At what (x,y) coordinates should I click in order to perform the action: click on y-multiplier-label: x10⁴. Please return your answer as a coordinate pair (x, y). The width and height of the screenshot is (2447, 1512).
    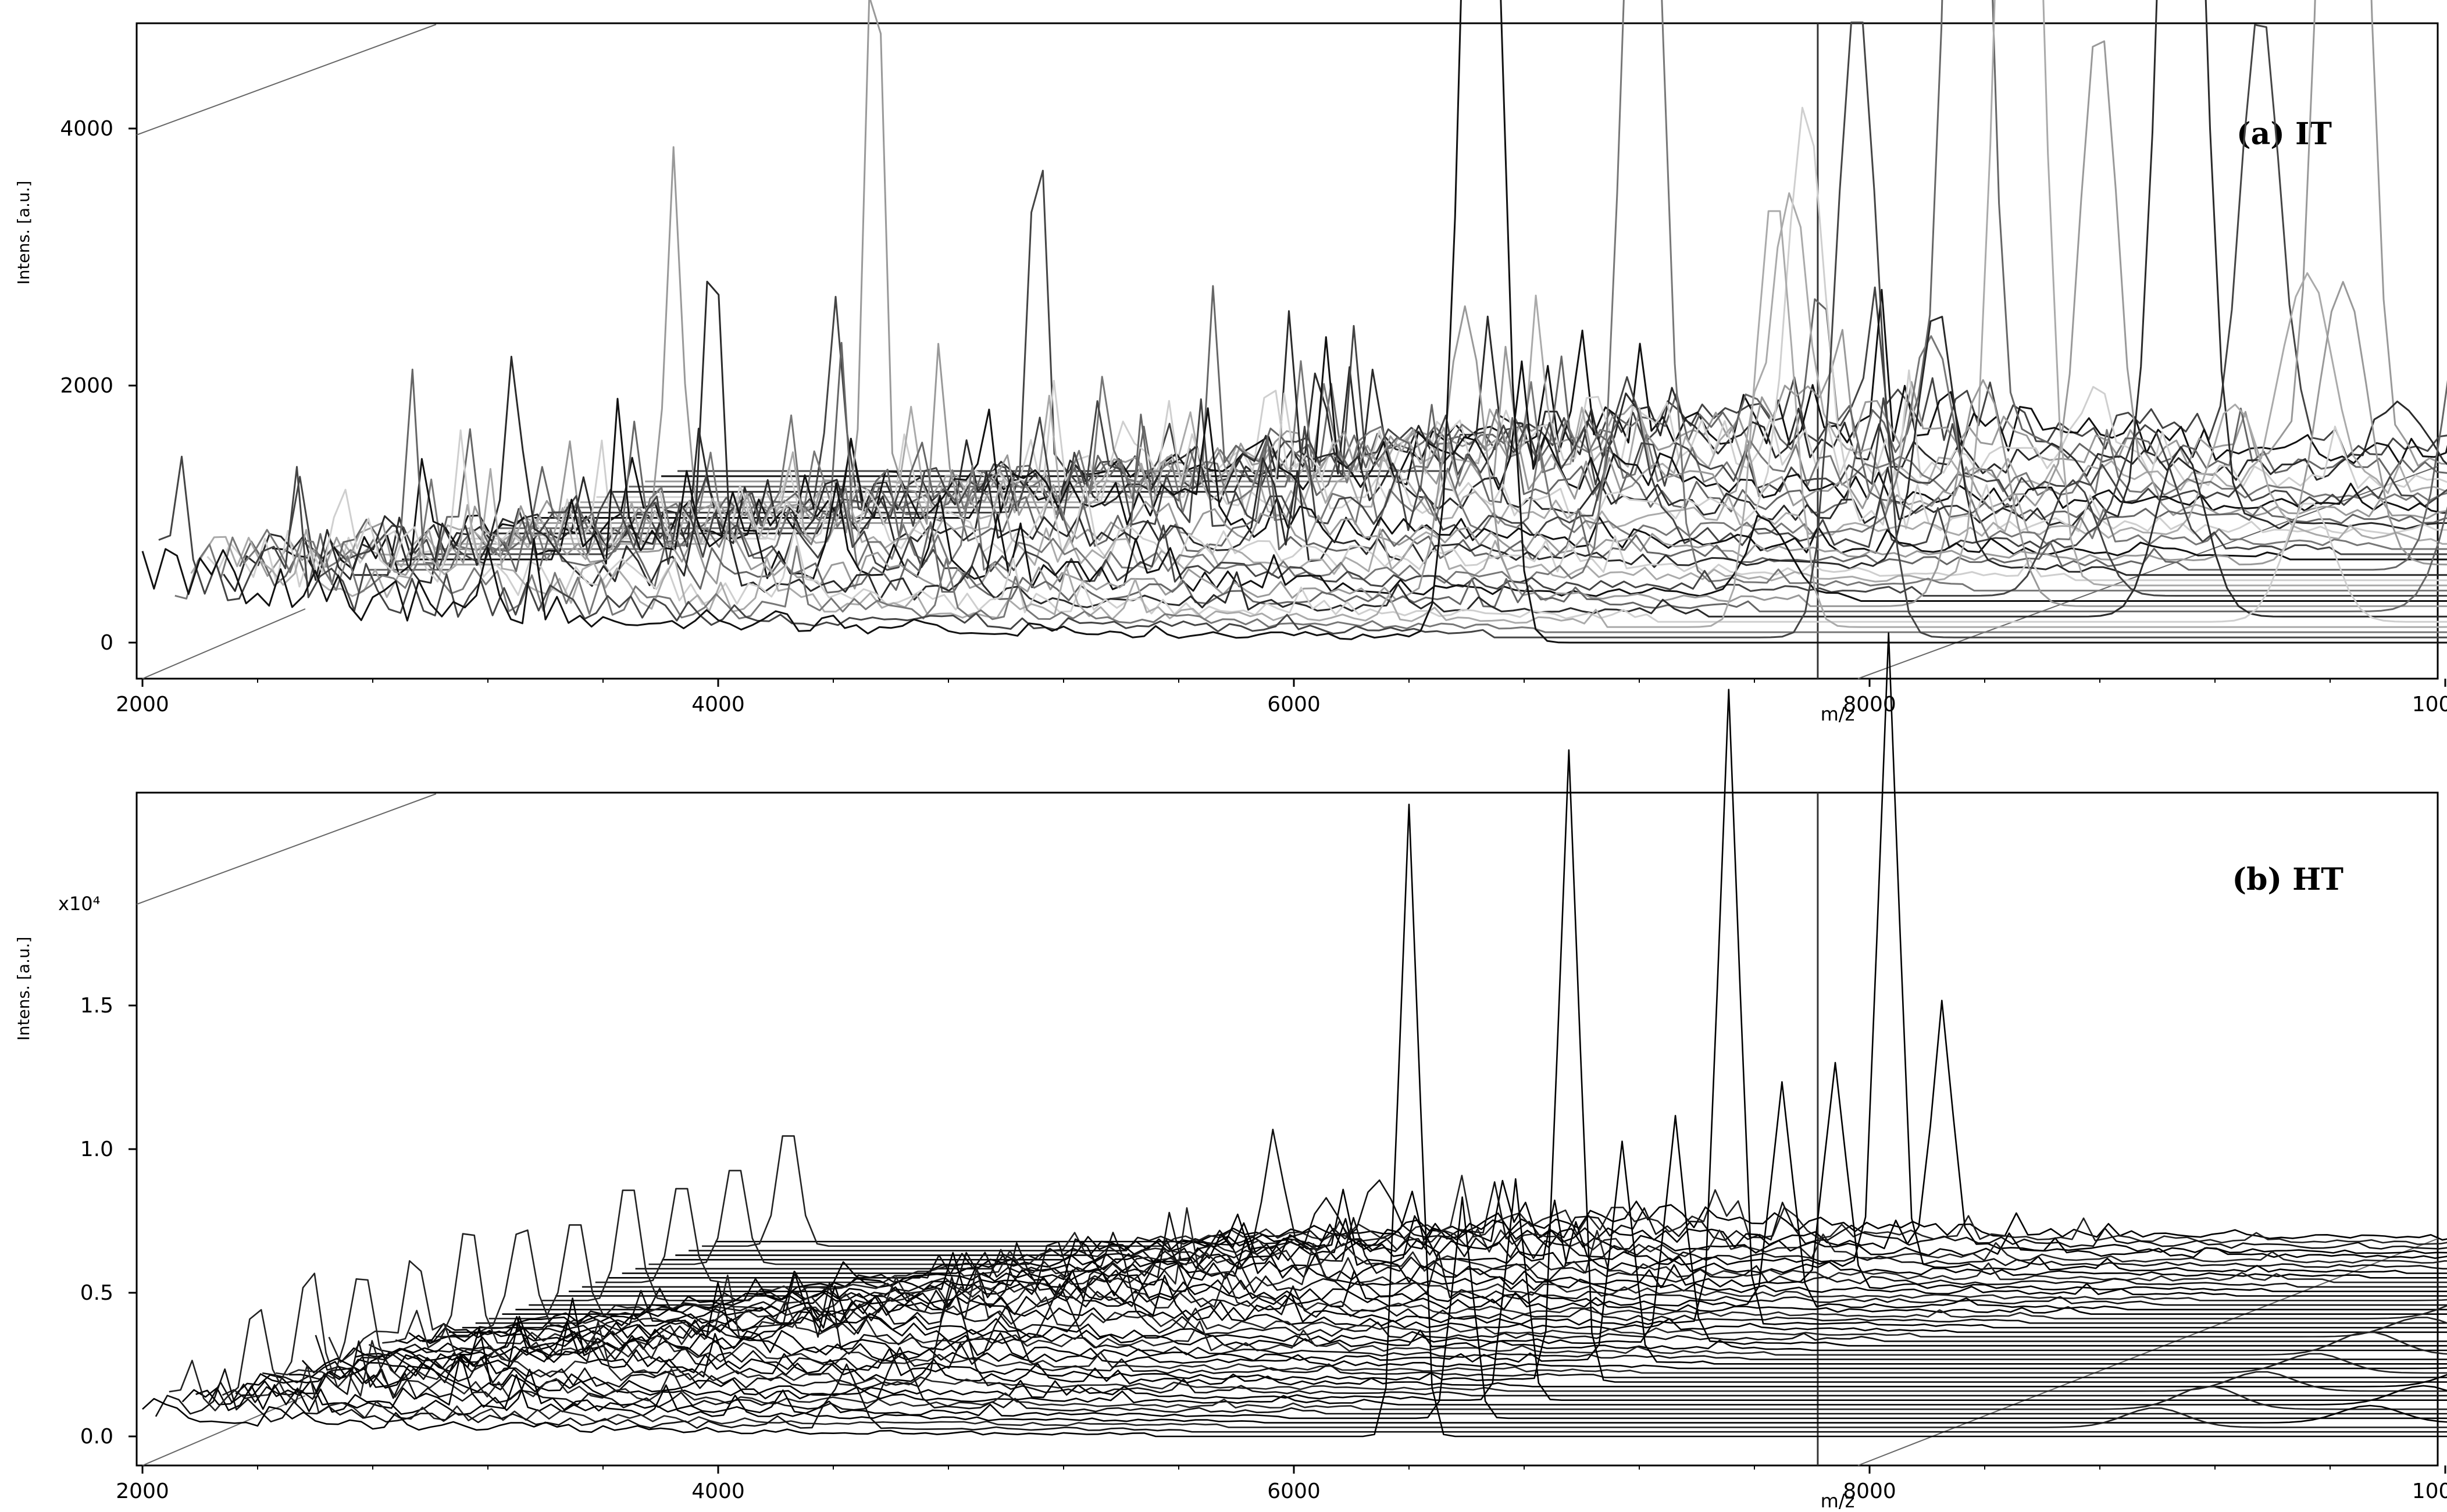
    Looking at the image, I should click on (79, 904).